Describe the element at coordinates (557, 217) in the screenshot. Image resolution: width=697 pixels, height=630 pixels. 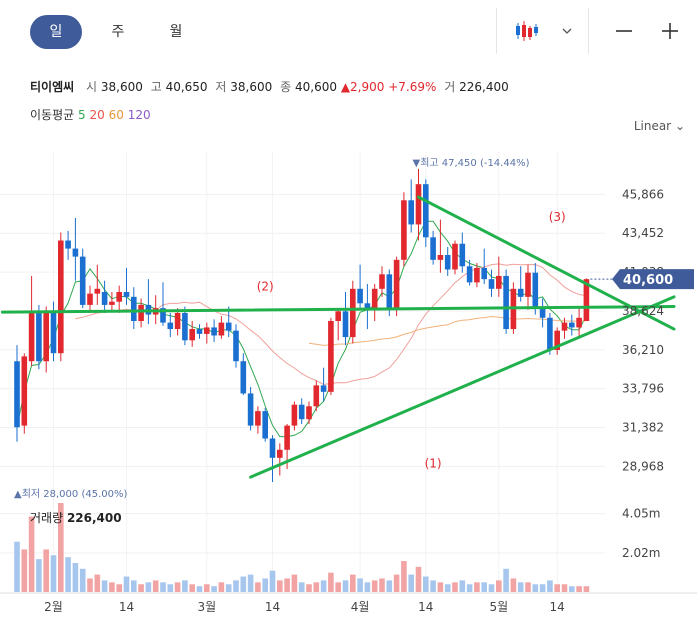
I see `trendline-annotation: (3)` at that location.